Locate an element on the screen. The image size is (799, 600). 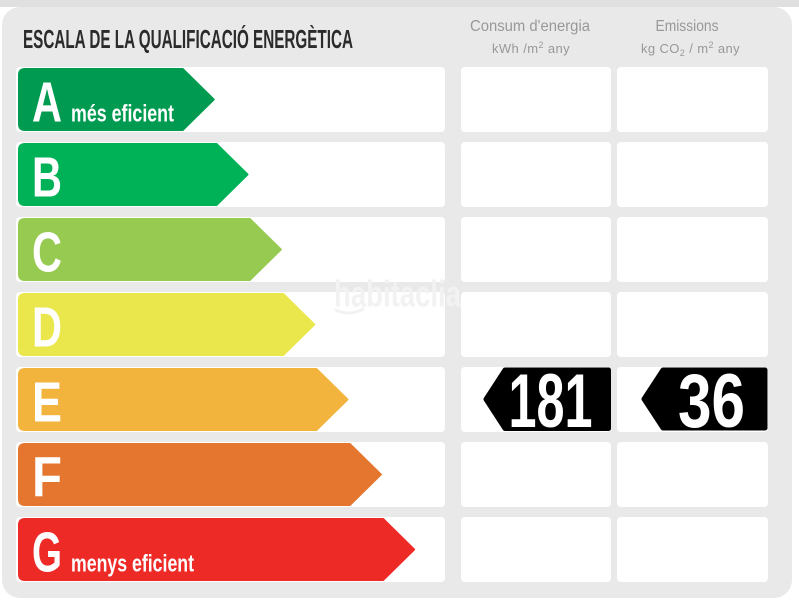
svg-text: D is located at coordinates (47, 328).